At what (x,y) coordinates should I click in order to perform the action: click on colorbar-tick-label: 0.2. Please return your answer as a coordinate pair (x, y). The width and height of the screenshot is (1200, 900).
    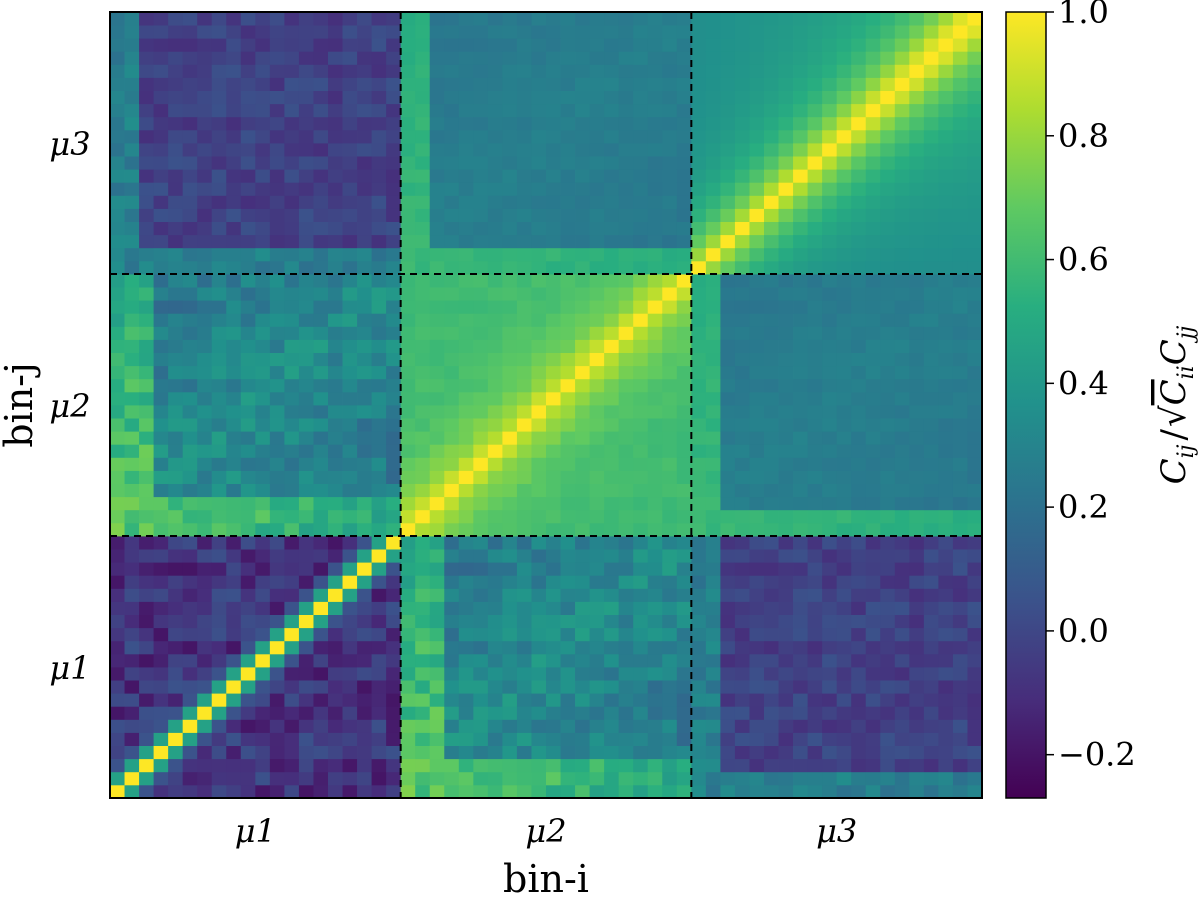
    Looking at the image, I should click on (1083, 507).